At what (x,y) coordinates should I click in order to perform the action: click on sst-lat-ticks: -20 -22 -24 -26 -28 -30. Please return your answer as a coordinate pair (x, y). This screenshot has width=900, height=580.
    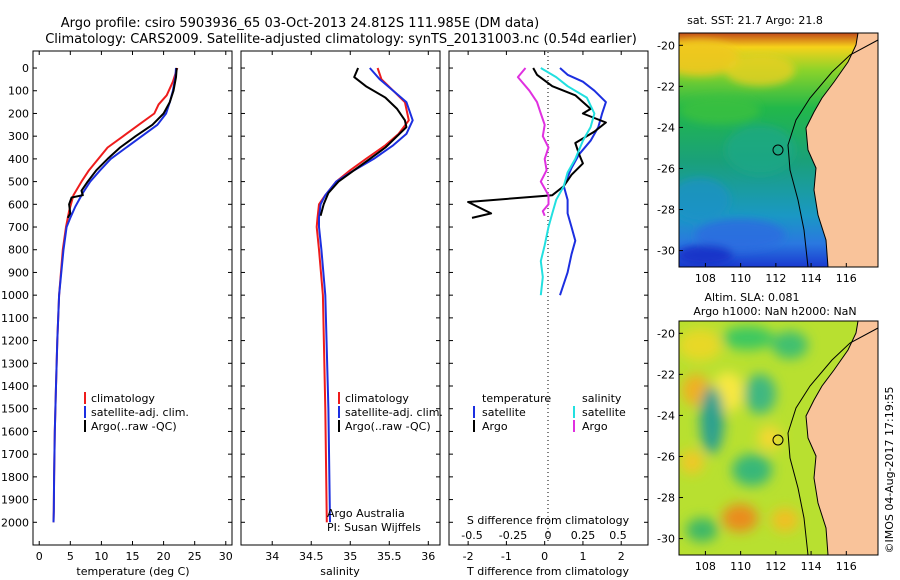
    Looking at the image, I should click on (670, 148).